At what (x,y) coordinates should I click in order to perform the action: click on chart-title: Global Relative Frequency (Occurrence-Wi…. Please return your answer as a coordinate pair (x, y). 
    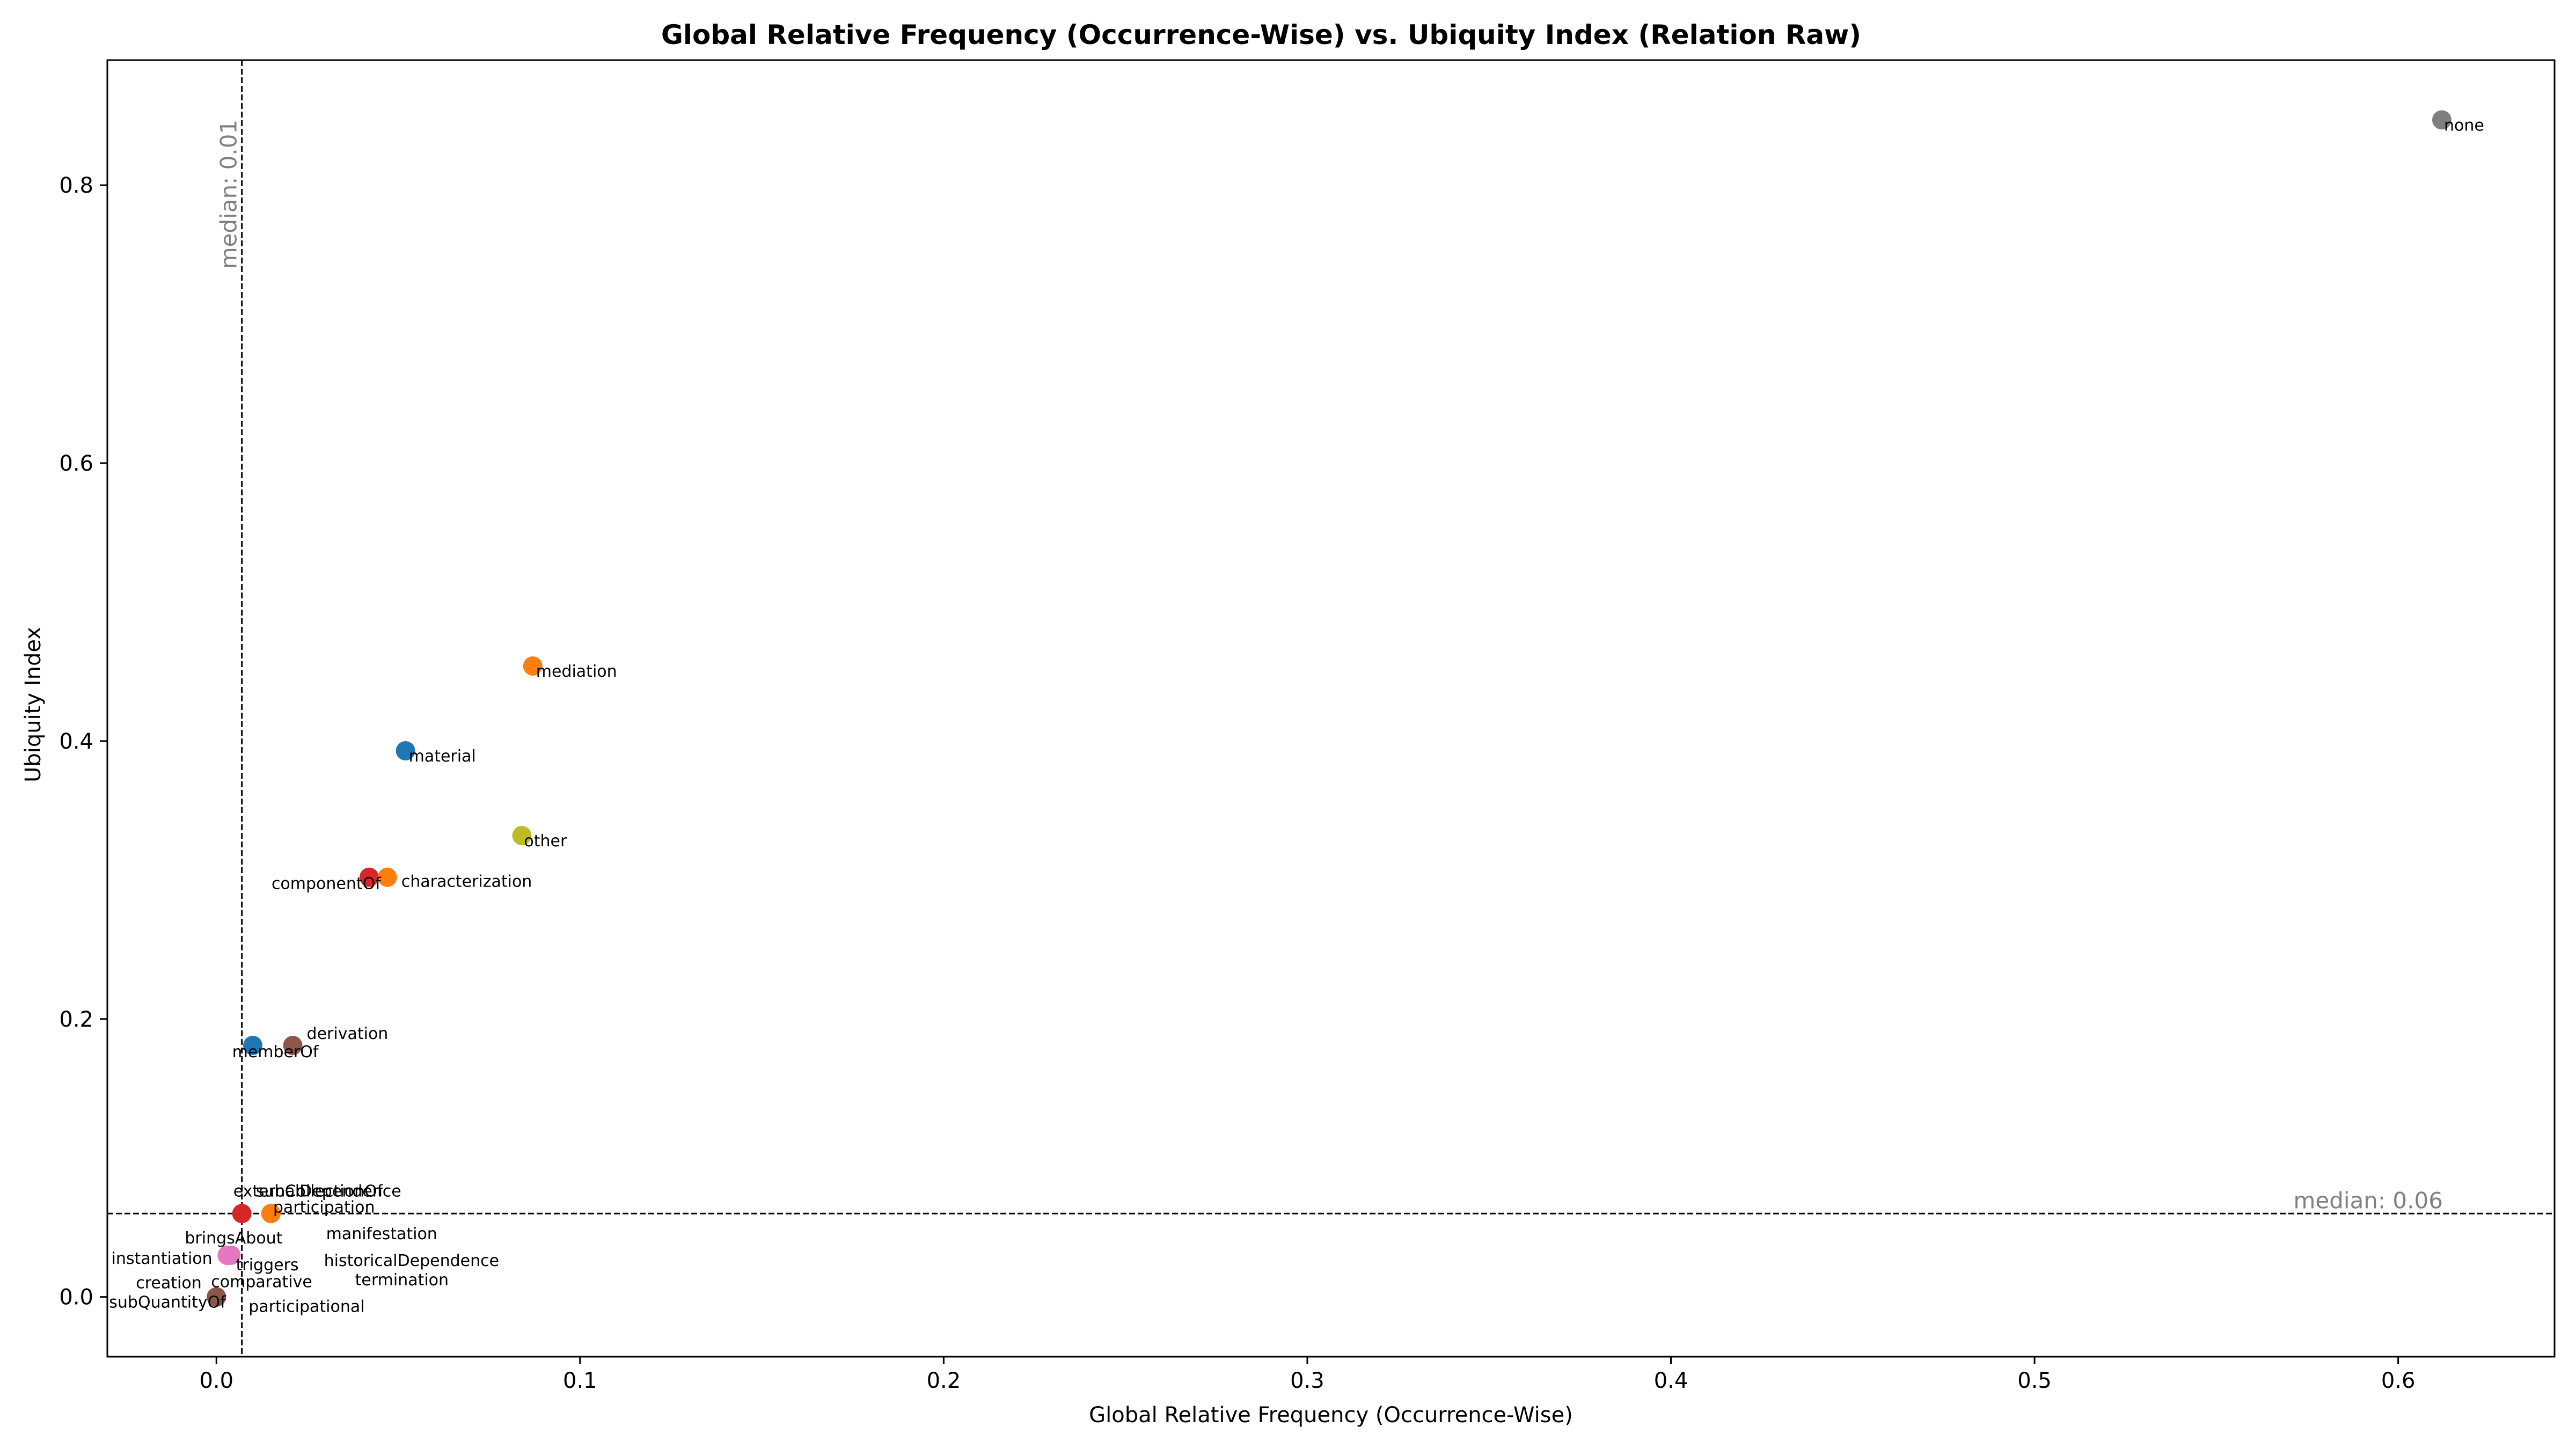
    Looking at the image, I should click on (1261, 34).